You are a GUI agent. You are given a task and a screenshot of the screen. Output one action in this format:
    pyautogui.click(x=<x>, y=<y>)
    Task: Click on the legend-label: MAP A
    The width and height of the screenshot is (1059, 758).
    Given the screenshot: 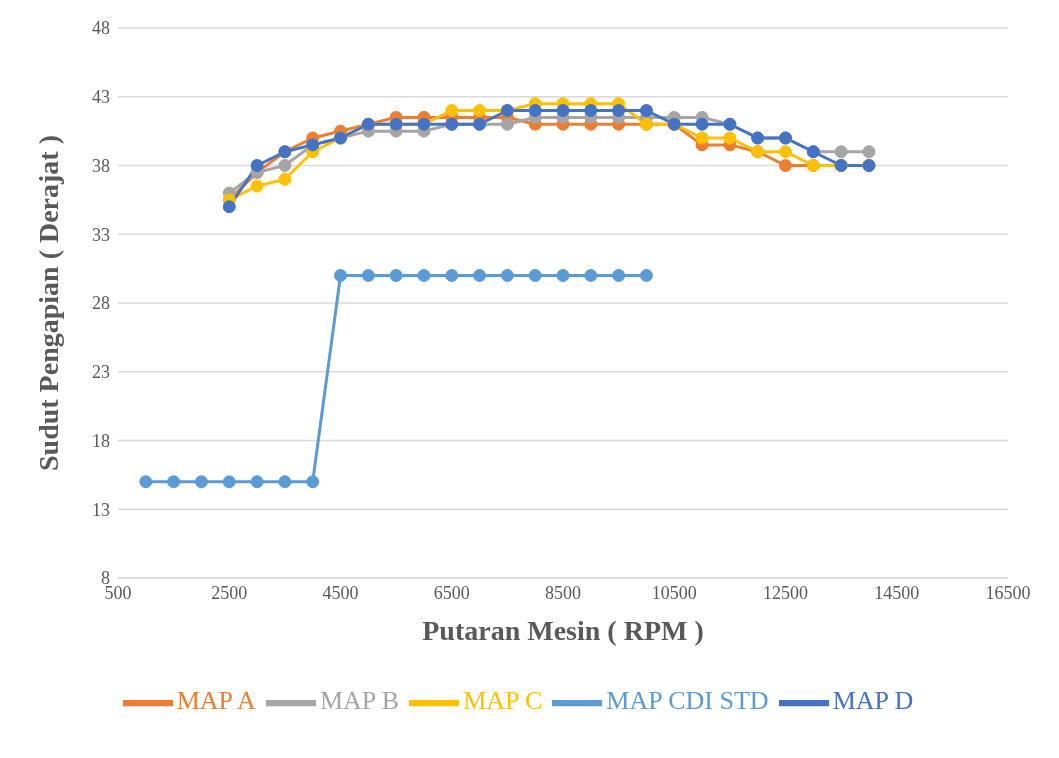 What is the action you would take?
    pyautogui.click(x=216, y=700)
    